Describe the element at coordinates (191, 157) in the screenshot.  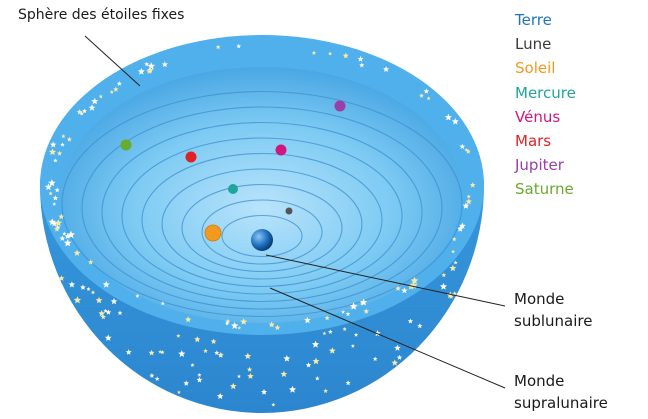
I see `mars` at that location.